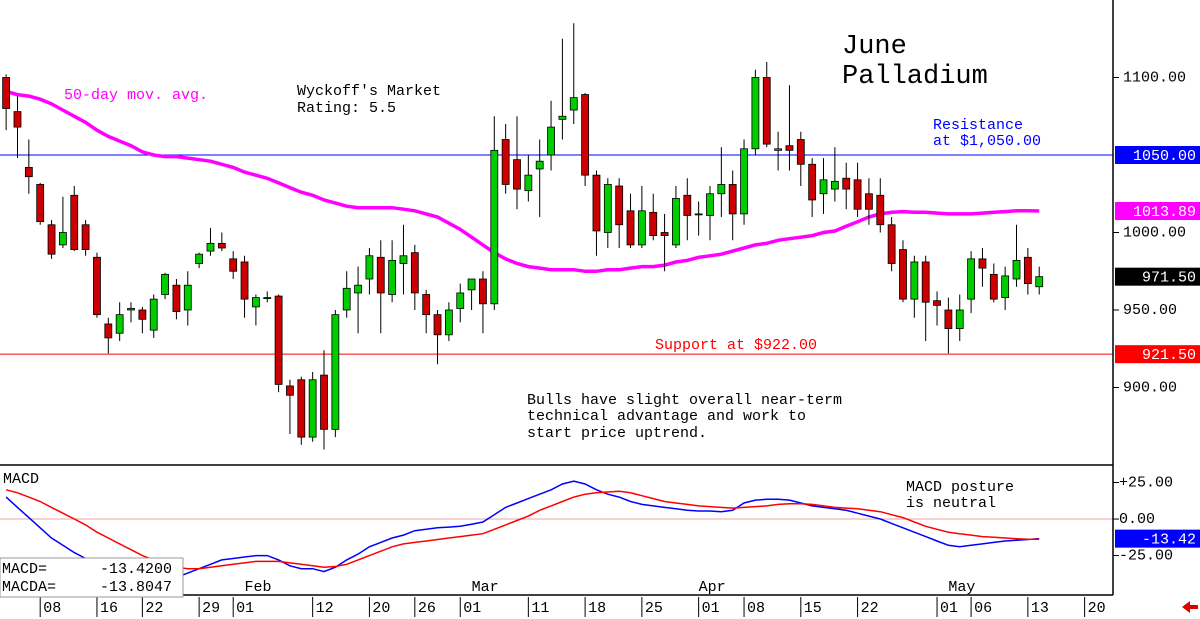  What do you see at coordinates (684, 400) in the screenshot?
I see `comment: Bulls have slight overall near-term` at bounding box center [684, 400].